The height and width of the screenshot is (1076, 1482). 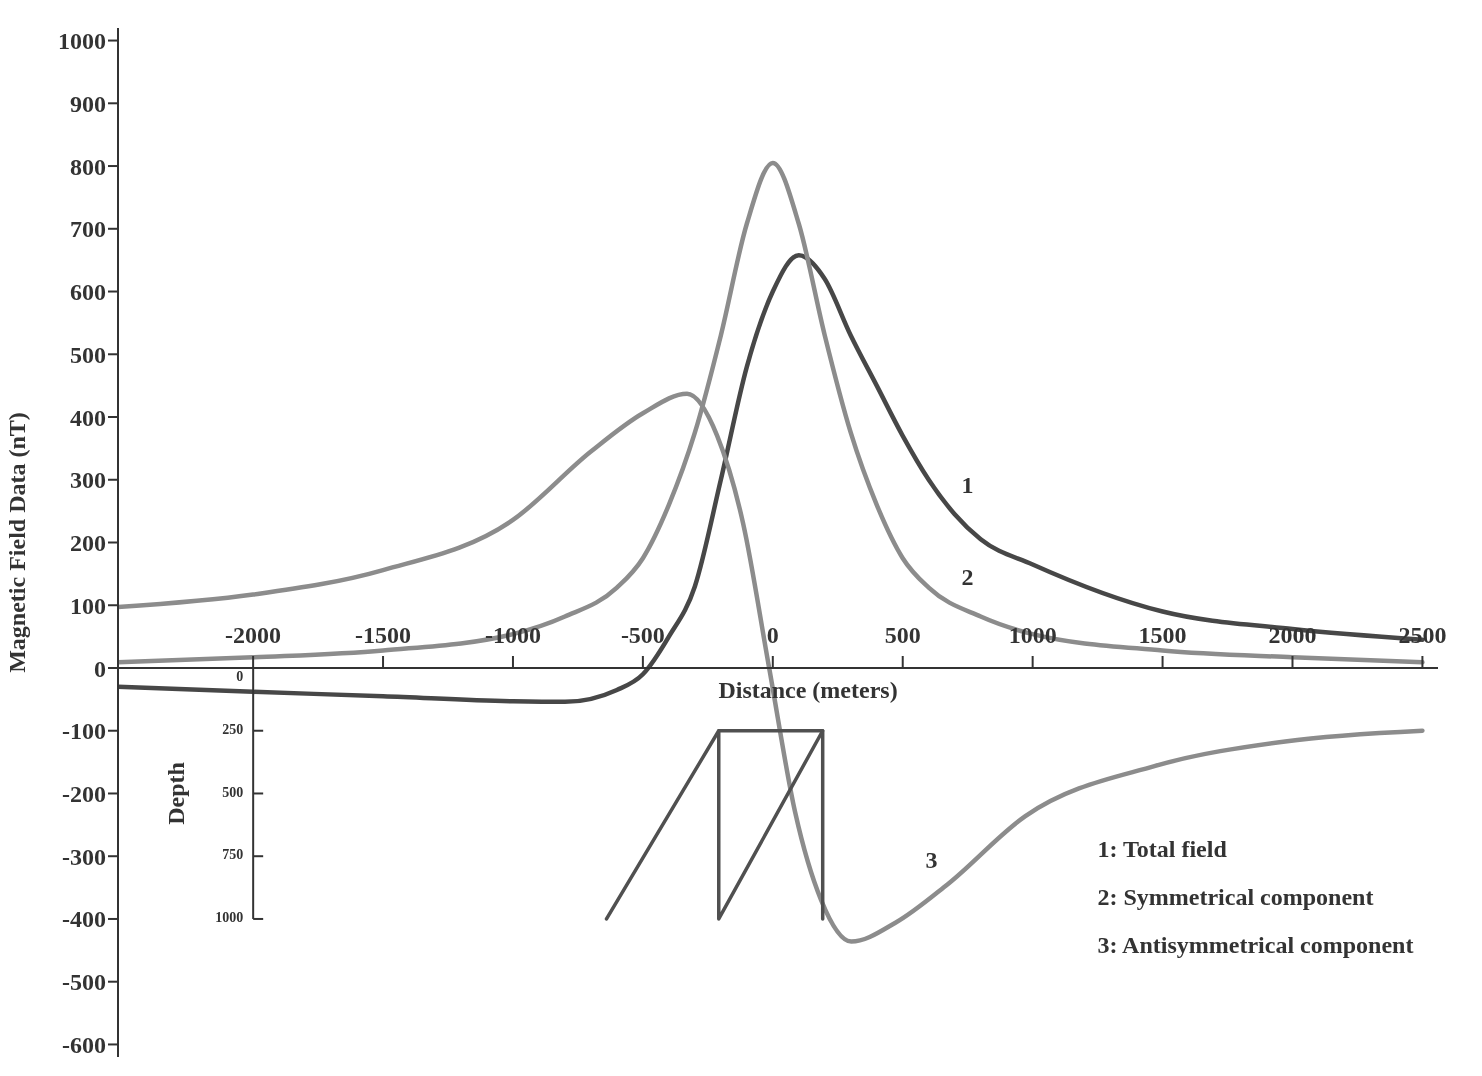 What do you see at coordinates (82, 41) in the screenshot?
I see `y-tick-label: 1000` at bounding box center [82, 41].